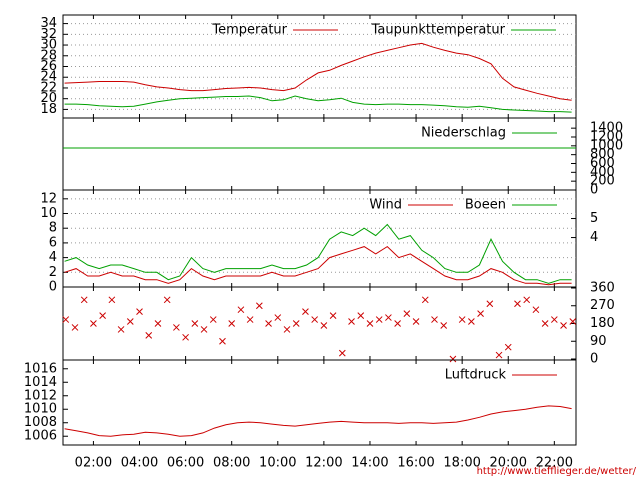 Image resolution: width=640 pixels, height=480 pixels. I want to click on legend-label: Luftdruck, so click(476, 375).